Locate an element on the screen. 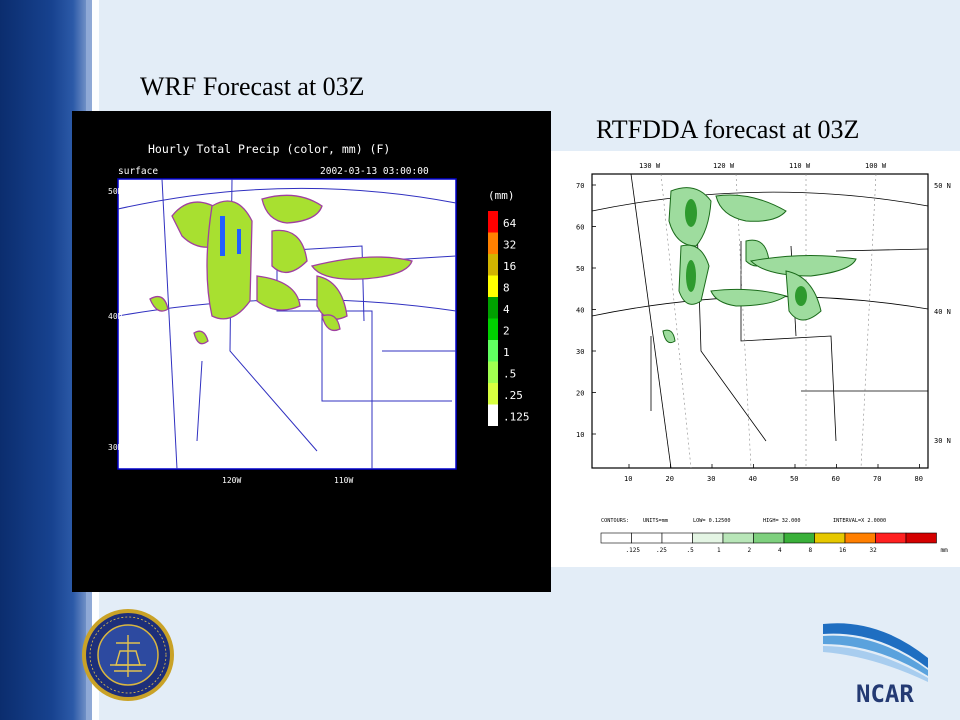 This screenshot has width=960, height=720. rtfdda-left-tick-label: 70 is located at coordinates (580, 186).